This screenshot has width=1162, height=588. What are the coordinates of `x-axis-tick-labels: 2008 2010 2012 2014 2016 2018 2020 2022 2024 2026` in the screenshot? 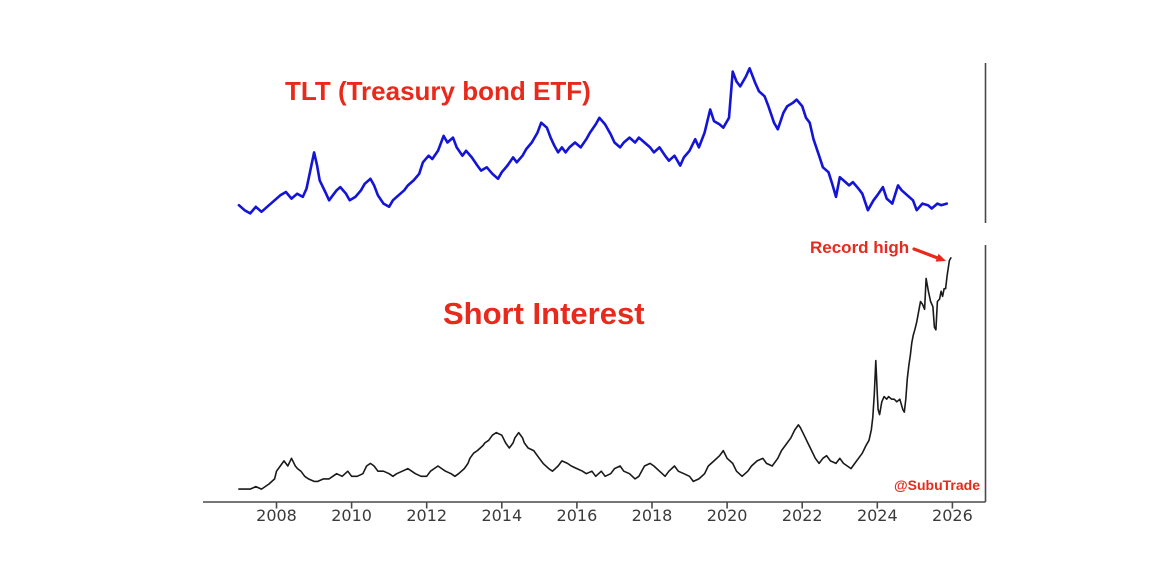 It's located at (614, 515).